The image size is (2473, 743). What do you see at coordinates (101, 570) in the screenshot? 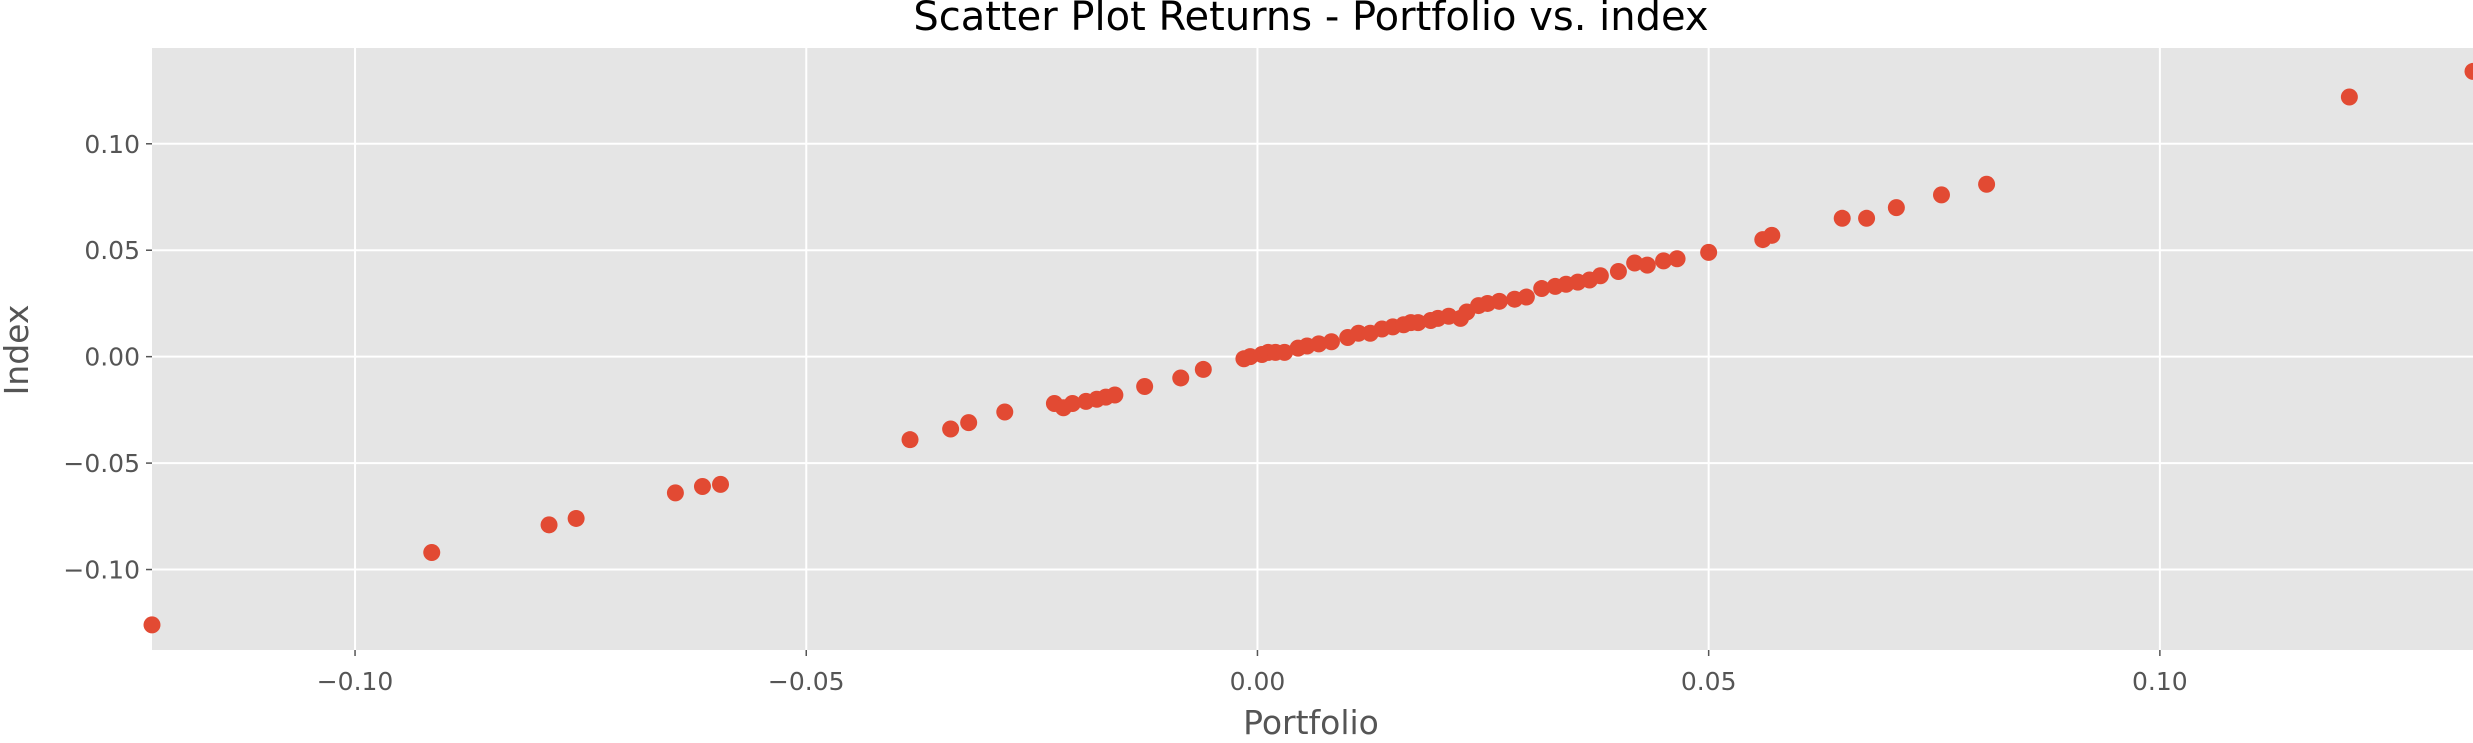
I see `y-tick-label: −0.10` at bounding box center [101, 570].